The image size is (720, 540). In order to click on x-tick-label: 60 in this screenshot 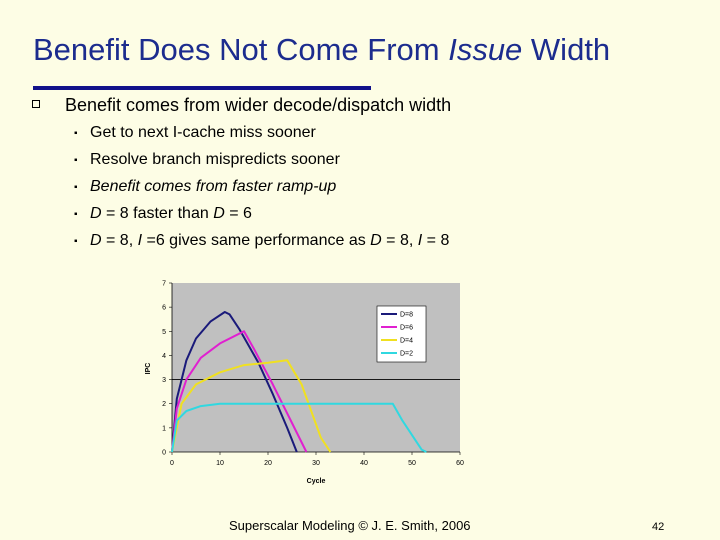, I will do `click(460, 463)`.